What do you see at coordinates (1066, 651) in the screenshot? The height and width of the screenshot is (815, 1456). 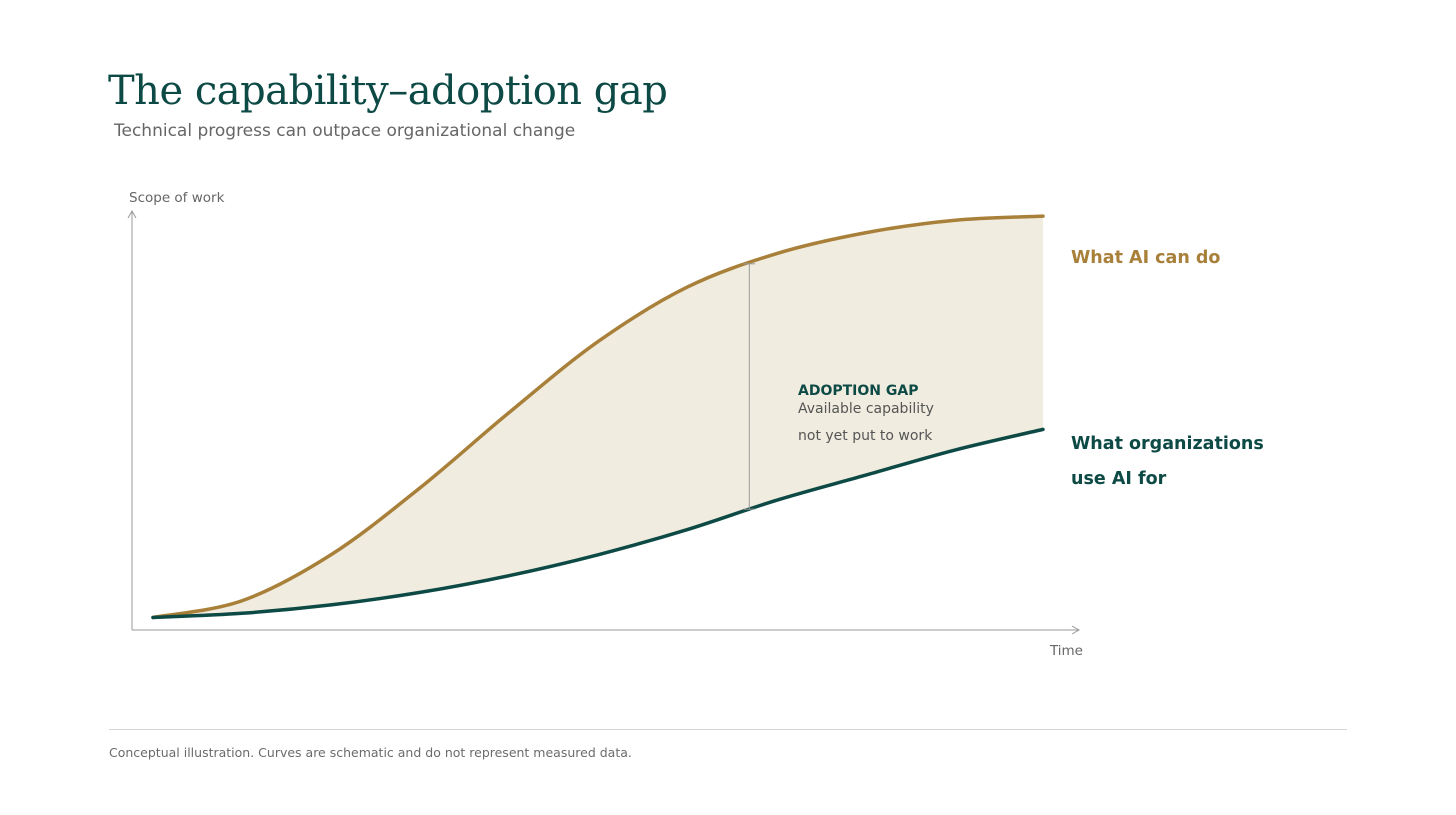 I see `x-axis-label: Time` at bounding box center [1066, 651].